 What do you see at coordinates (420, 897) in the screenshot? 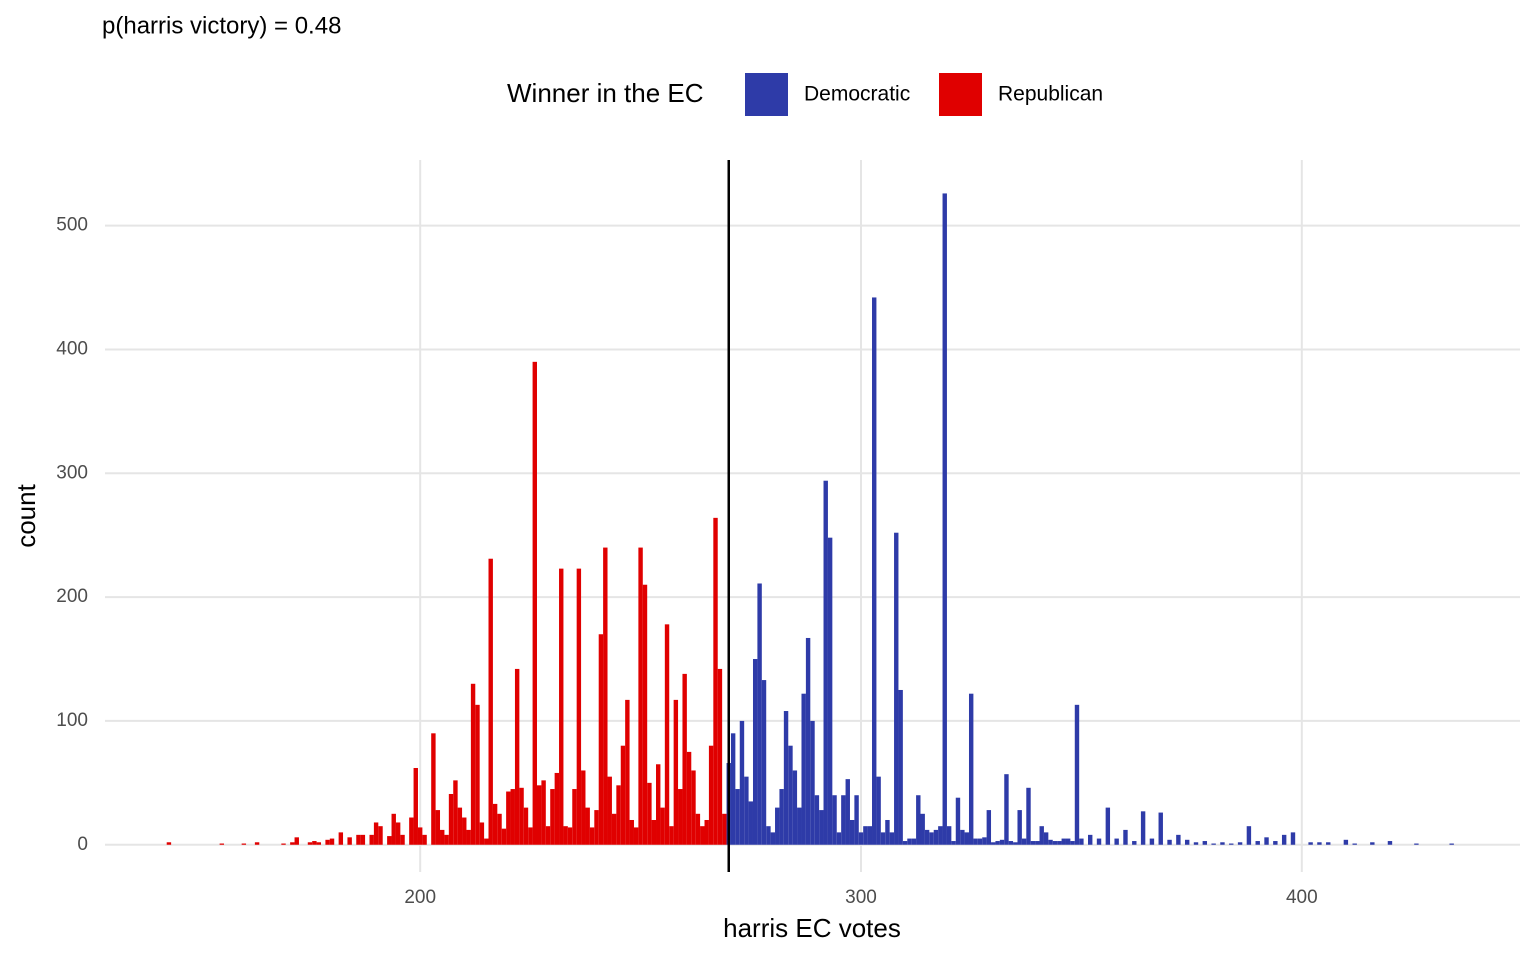
I see `x-tick-label: 200` at bounding box center [420, 897].